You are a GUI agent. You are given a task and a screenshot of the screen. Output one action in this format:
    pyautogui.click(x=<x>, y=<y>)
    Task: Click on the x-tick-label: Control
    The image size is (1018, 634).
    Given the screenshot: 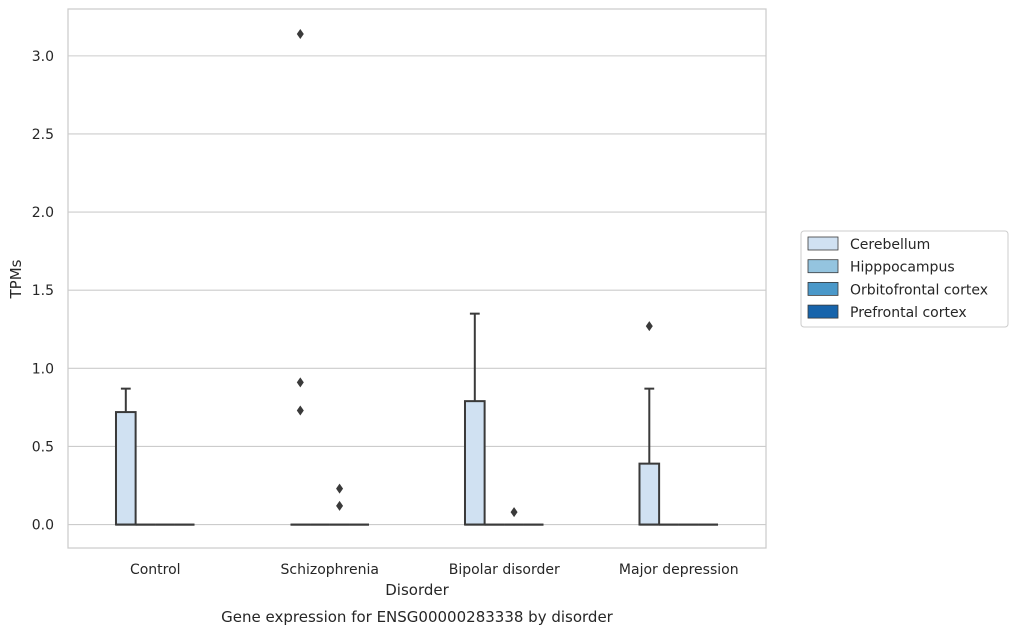 What is the action you would take?
    pyautogui.click(x=155, y=570)
    